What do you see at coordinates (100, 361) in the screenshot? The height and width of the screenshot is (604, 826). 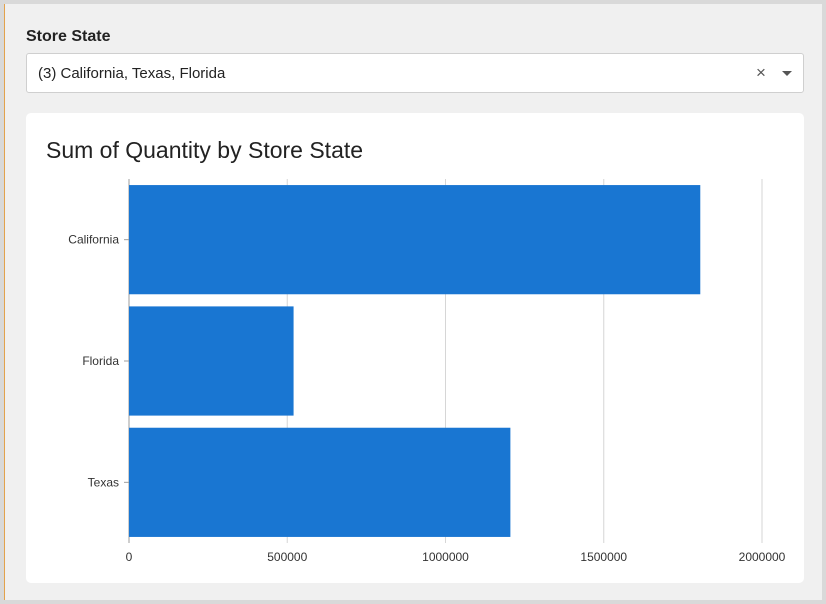 I see `category-label: Florida` at bounding box center [100, 361].